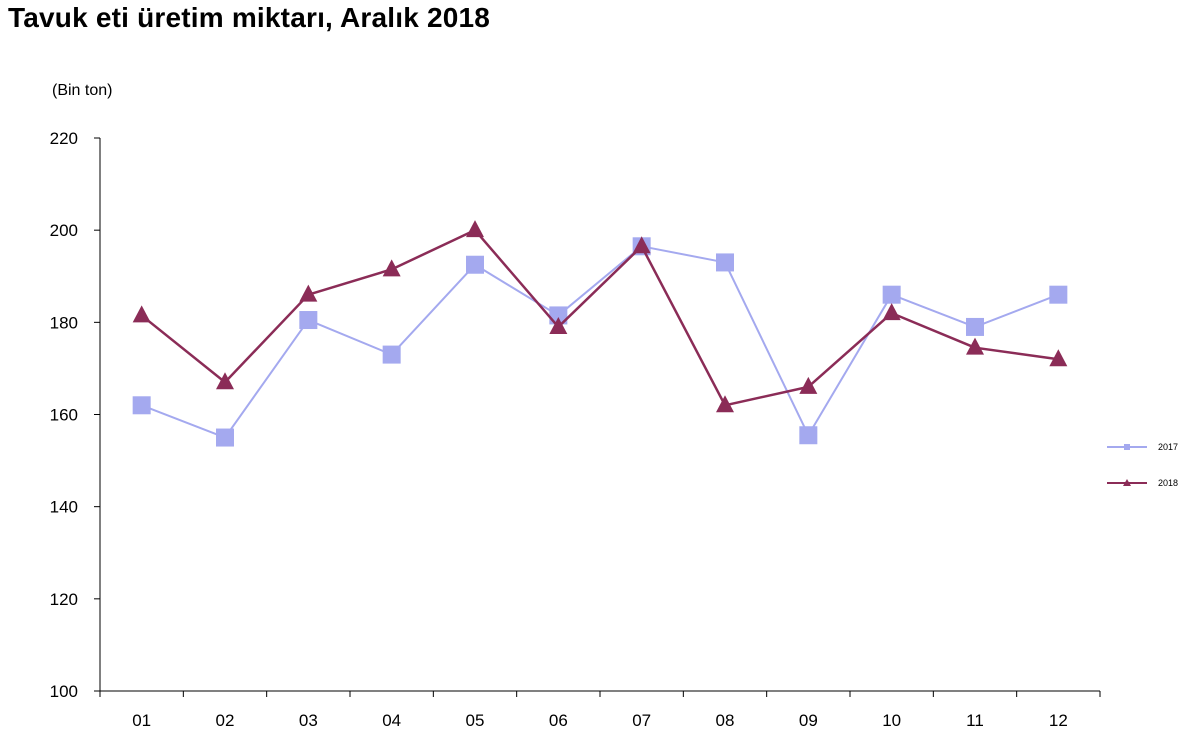 The image size is (1200, 746). What do you see at coordinates (600, 710) in the screenshot?
I see `x-axis-ticks: 01 02 03 04 05 06 07 08 09 10 11 12` at bounding box center [600, 710].